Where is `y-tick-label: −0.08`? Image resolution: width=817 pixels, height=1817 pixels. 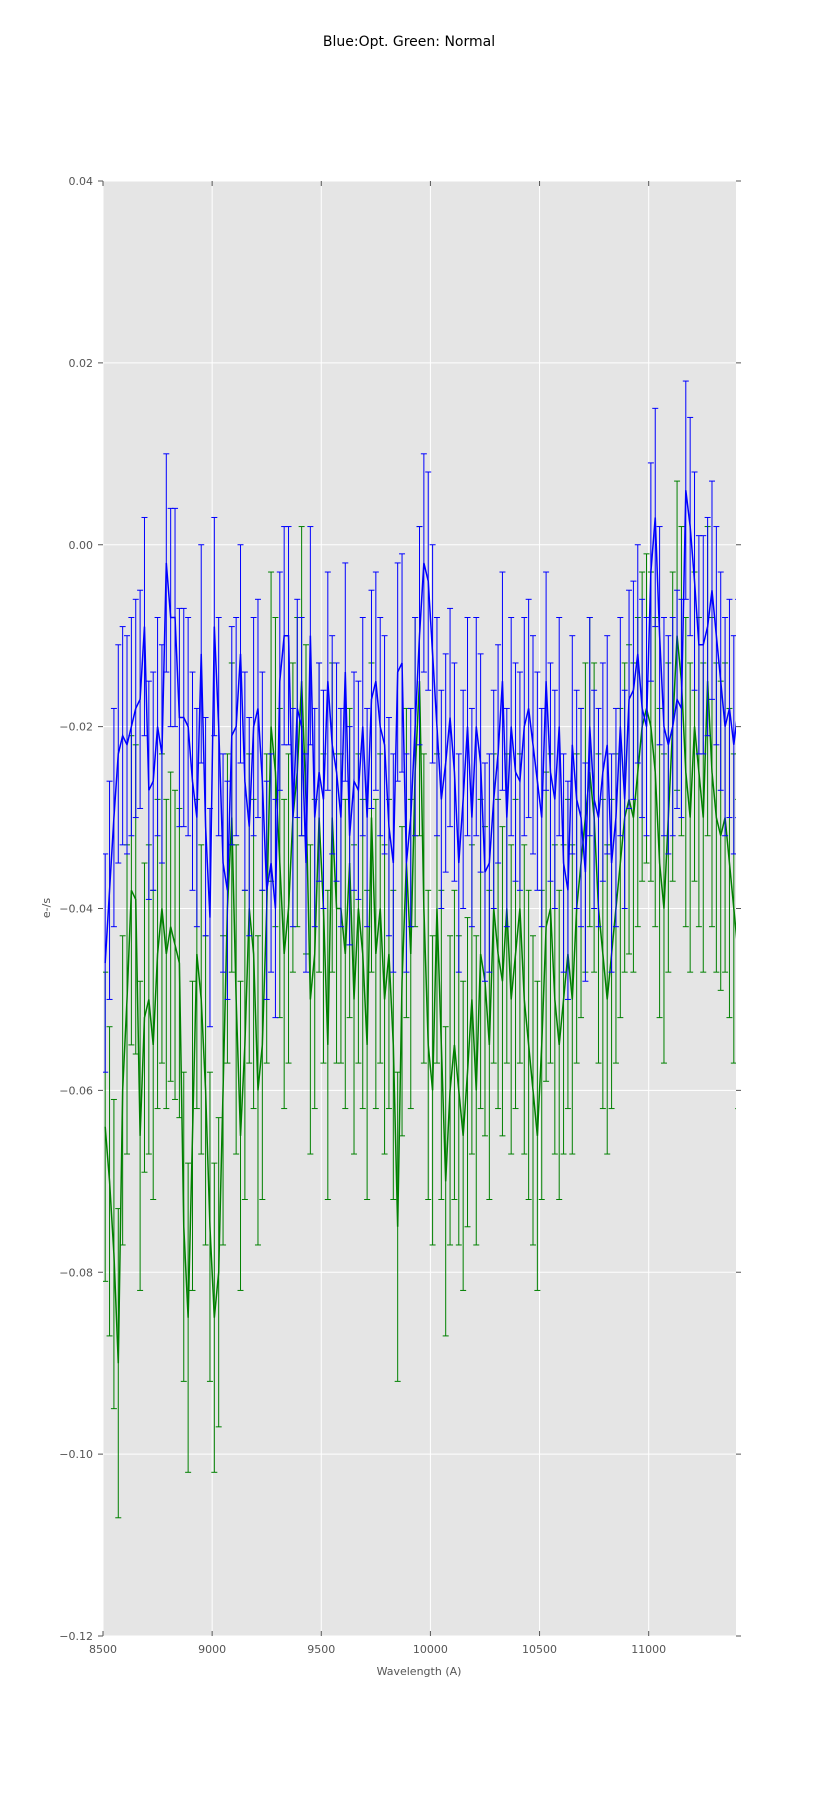 y-tick-label: −0.08 is located at coordinates (76, 1272).